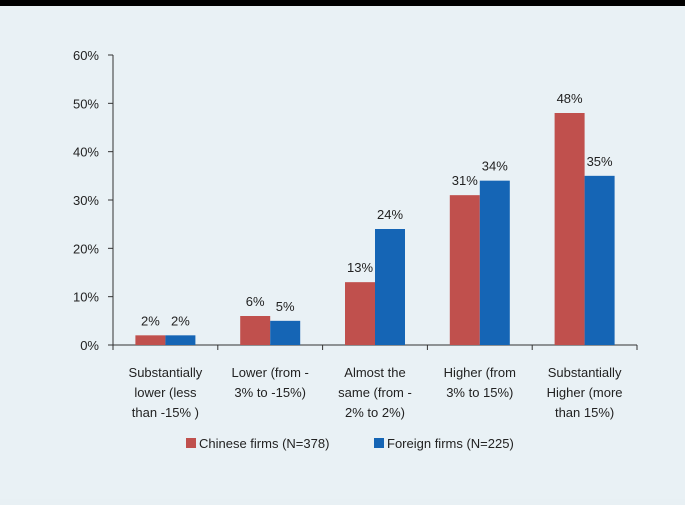 The width and height of the screenshot is (685, 505). Describe the element at coordinates (600, 161) in the screenshot. I see `data-label: 35%` at that location.